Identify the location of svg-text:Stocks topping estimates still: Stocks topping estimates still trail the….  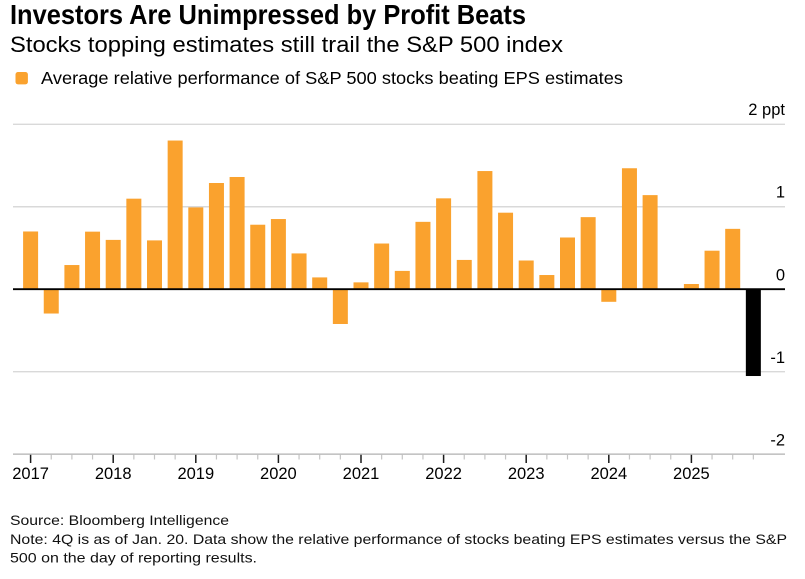
(286, 44).